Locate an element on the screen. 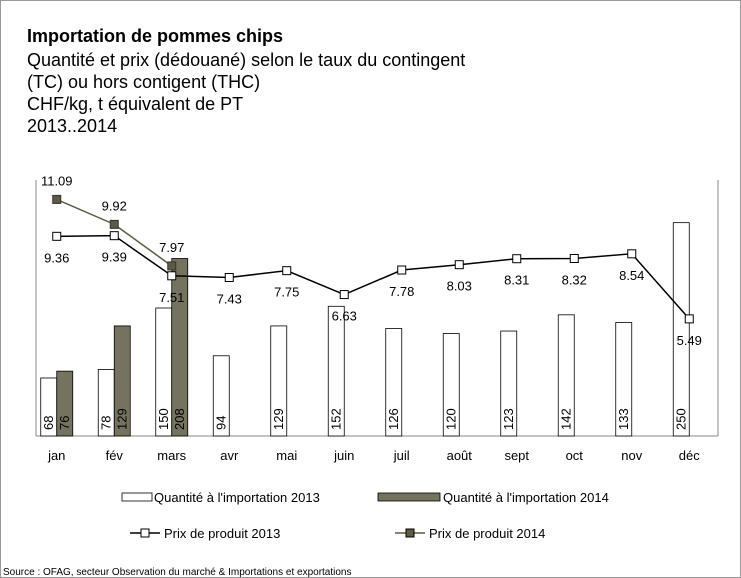 Image resolution: width=741 pixels, height=578 pixels. legend-label: Quantité à l'importation 2014 is located at coordinates (526, 497).